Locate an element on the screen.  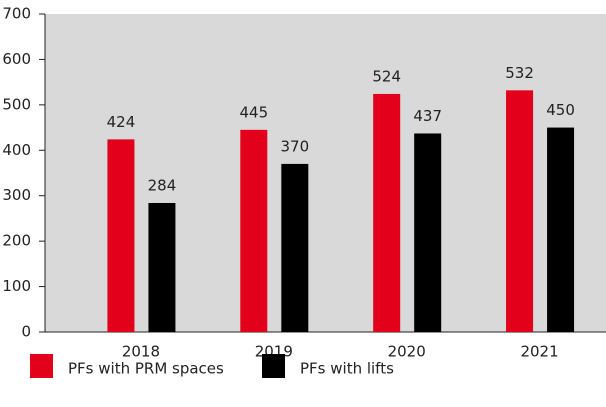
data-label: 445 is located at coordinates (253, 112).